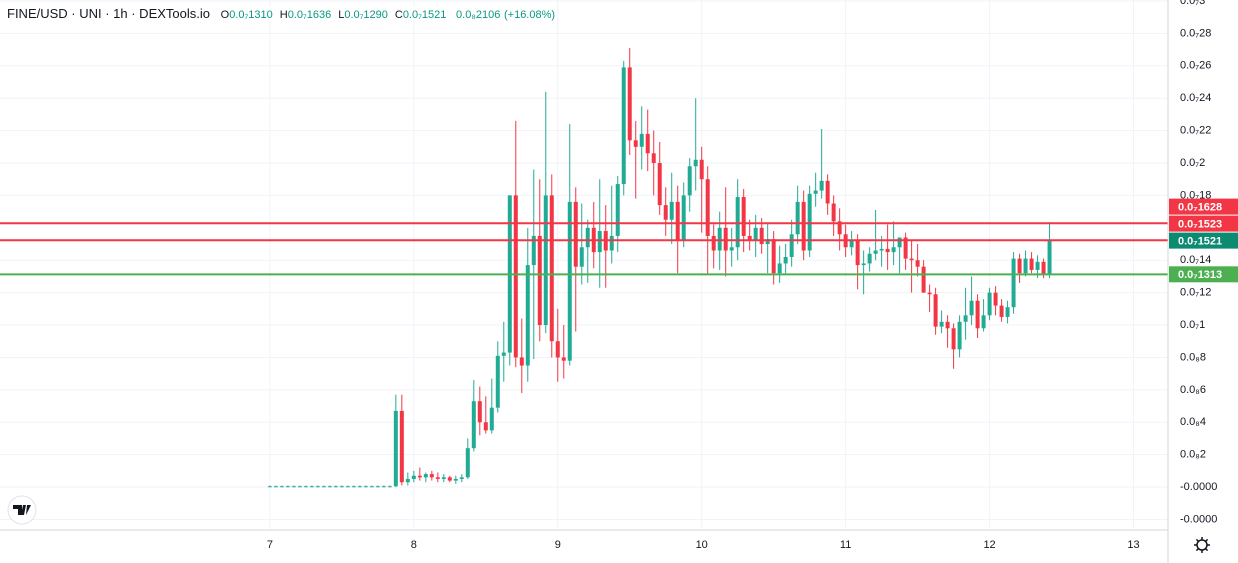 The height and width of the screenshot is (563, 1238). What do you see at coordinates (478, 15) in the screenshot?
I see `change-value: 0.0₈2106` at bounding box center [478, 15].